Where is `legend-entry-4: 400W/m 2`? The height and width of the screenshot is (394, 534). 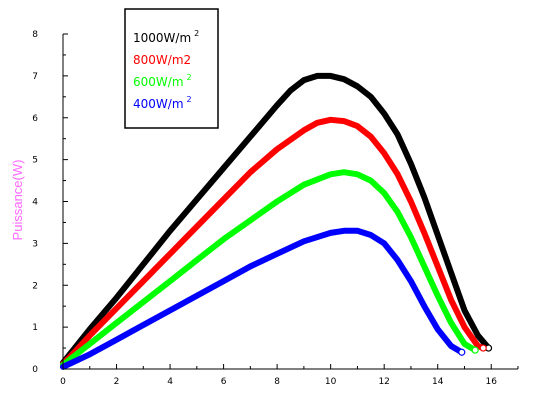 legend-entry-4: 400W/m 2 is located at coordinates (162, 103).